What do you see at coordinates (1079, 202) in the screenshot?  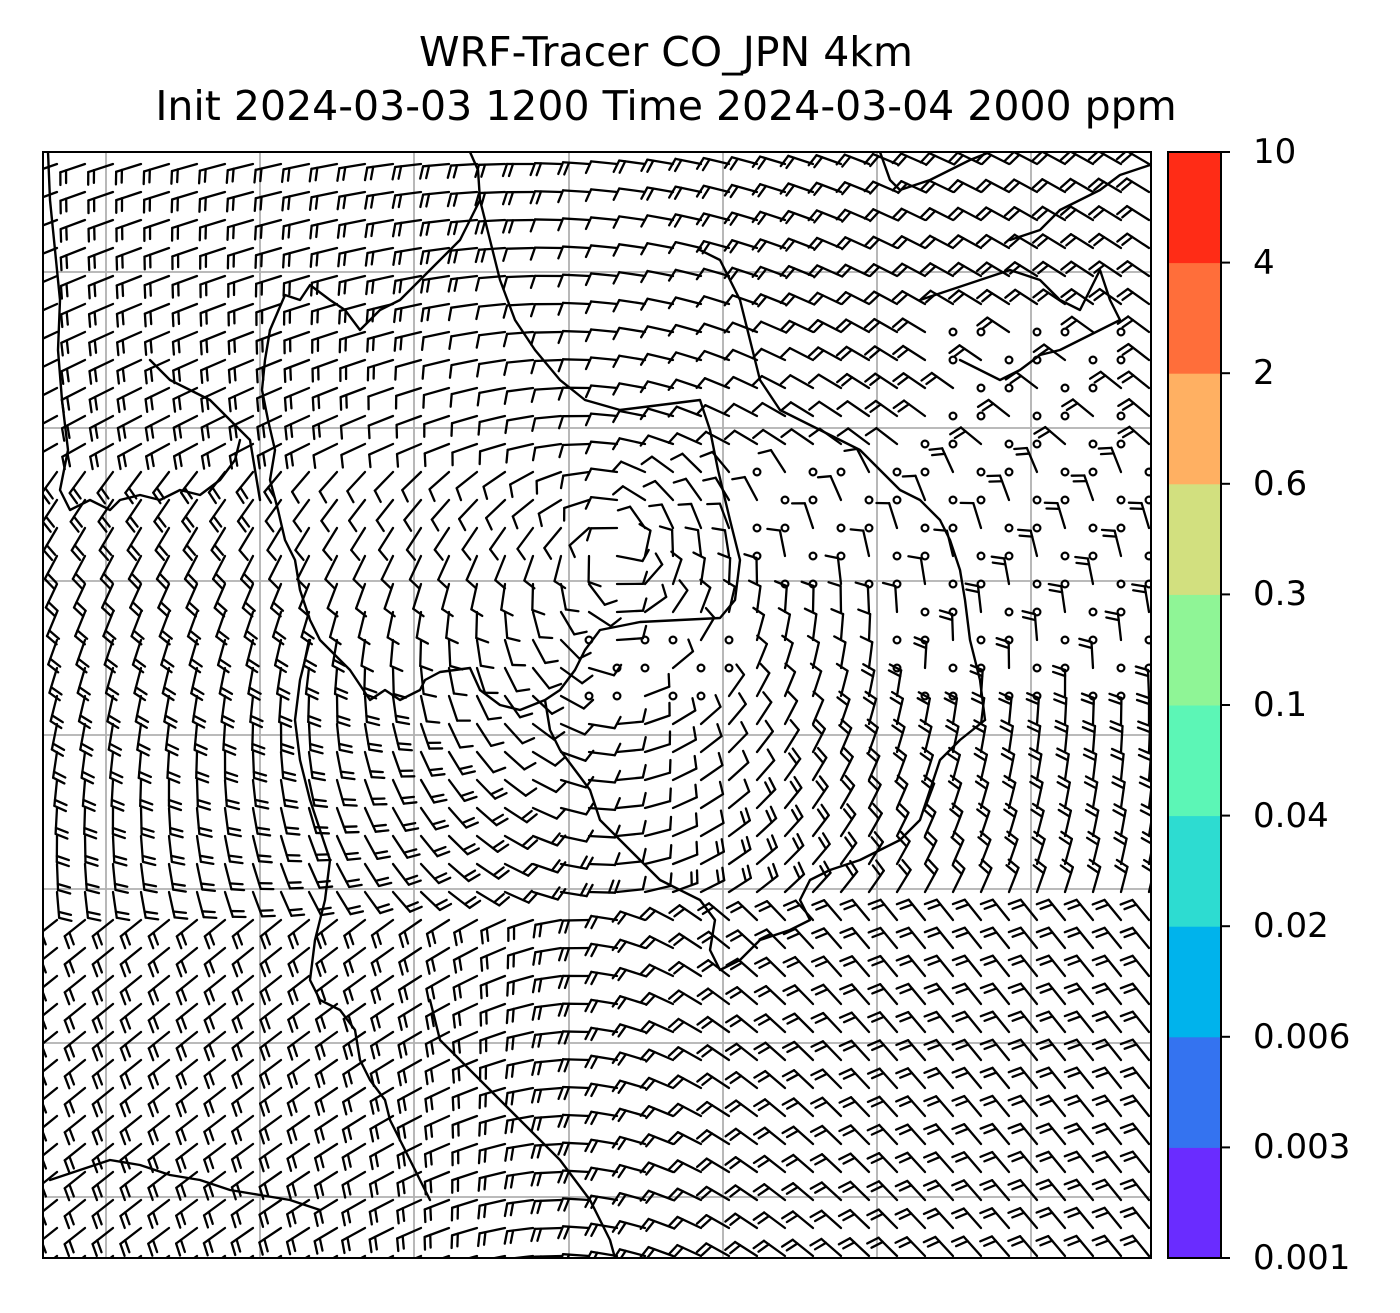 I see `coastline-hokkaido` at bounding box center [1079, 202].